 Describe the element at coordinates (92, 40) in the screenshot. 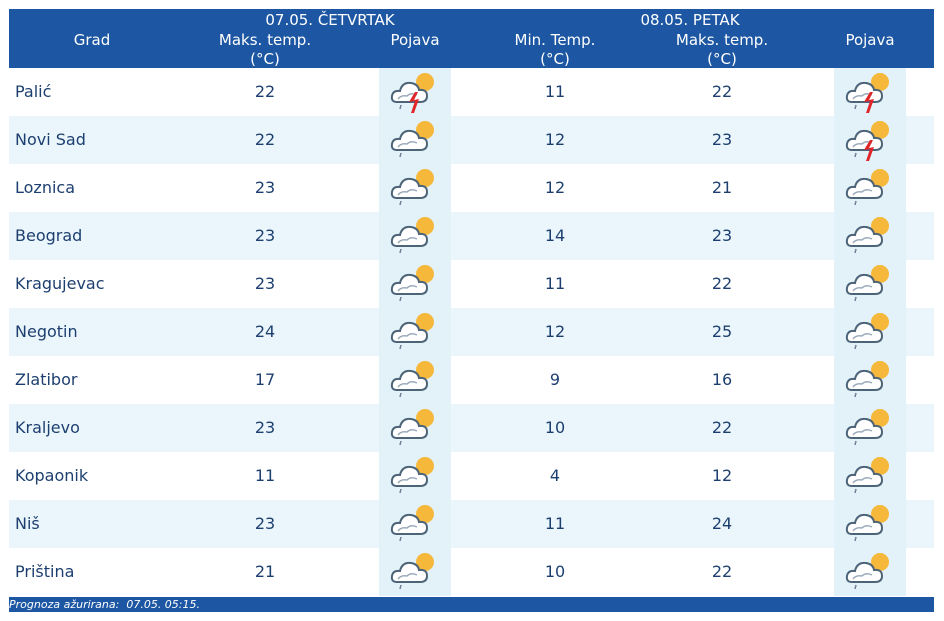

I see `column-header: Grad` at that location.